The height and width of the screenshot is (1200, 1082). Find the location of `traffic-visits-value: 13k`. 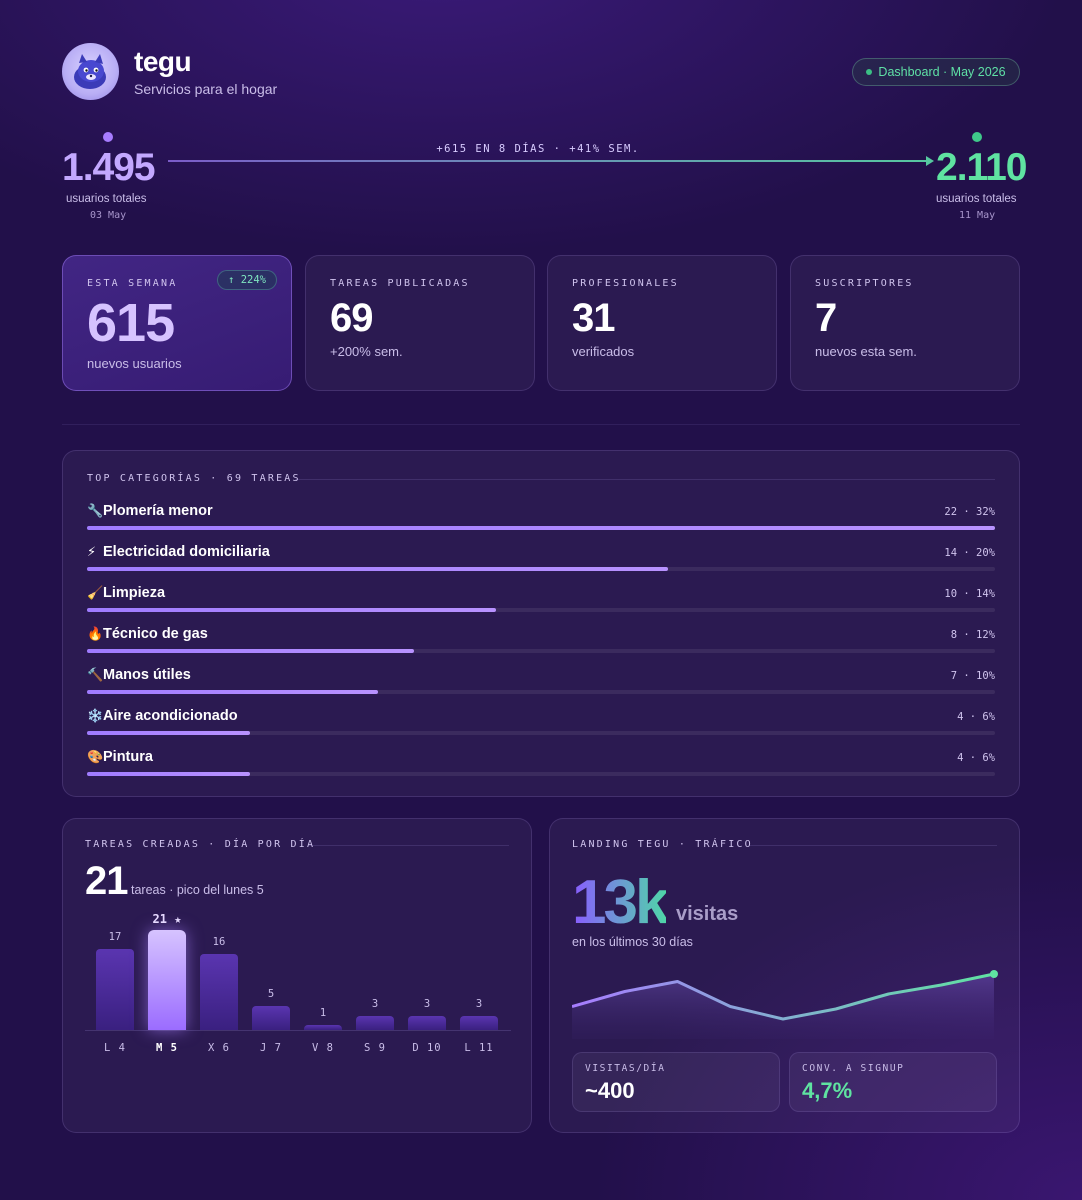

traffic-visits-value: 13k is located at coordinates (620, 902).